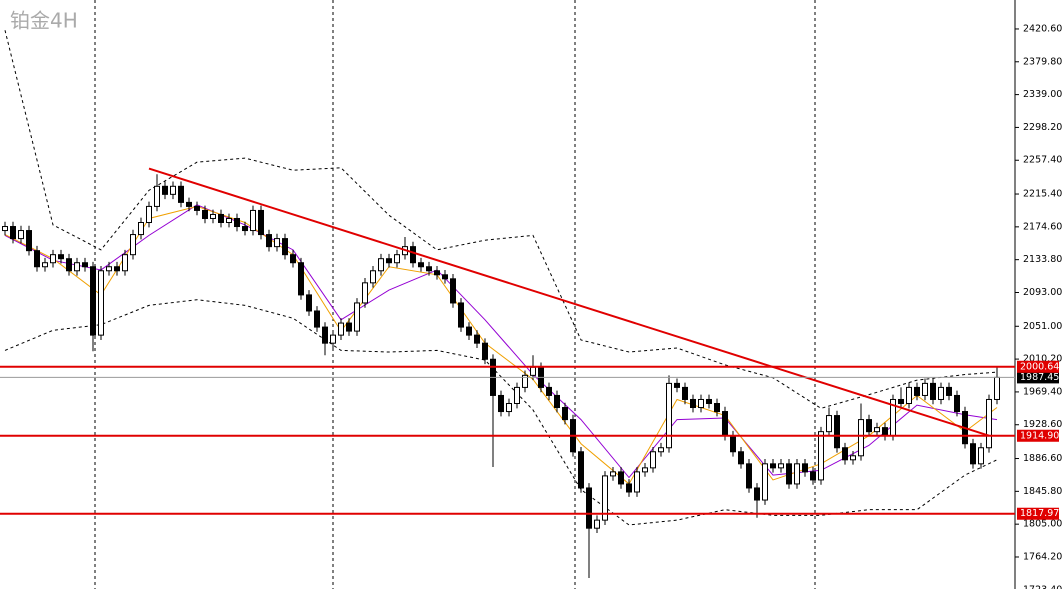 The image size is (1064, 589). Describe the element at coordinates (1042, 391) in the screenshot. I see `y-tick-label: 1969.40` at that location.